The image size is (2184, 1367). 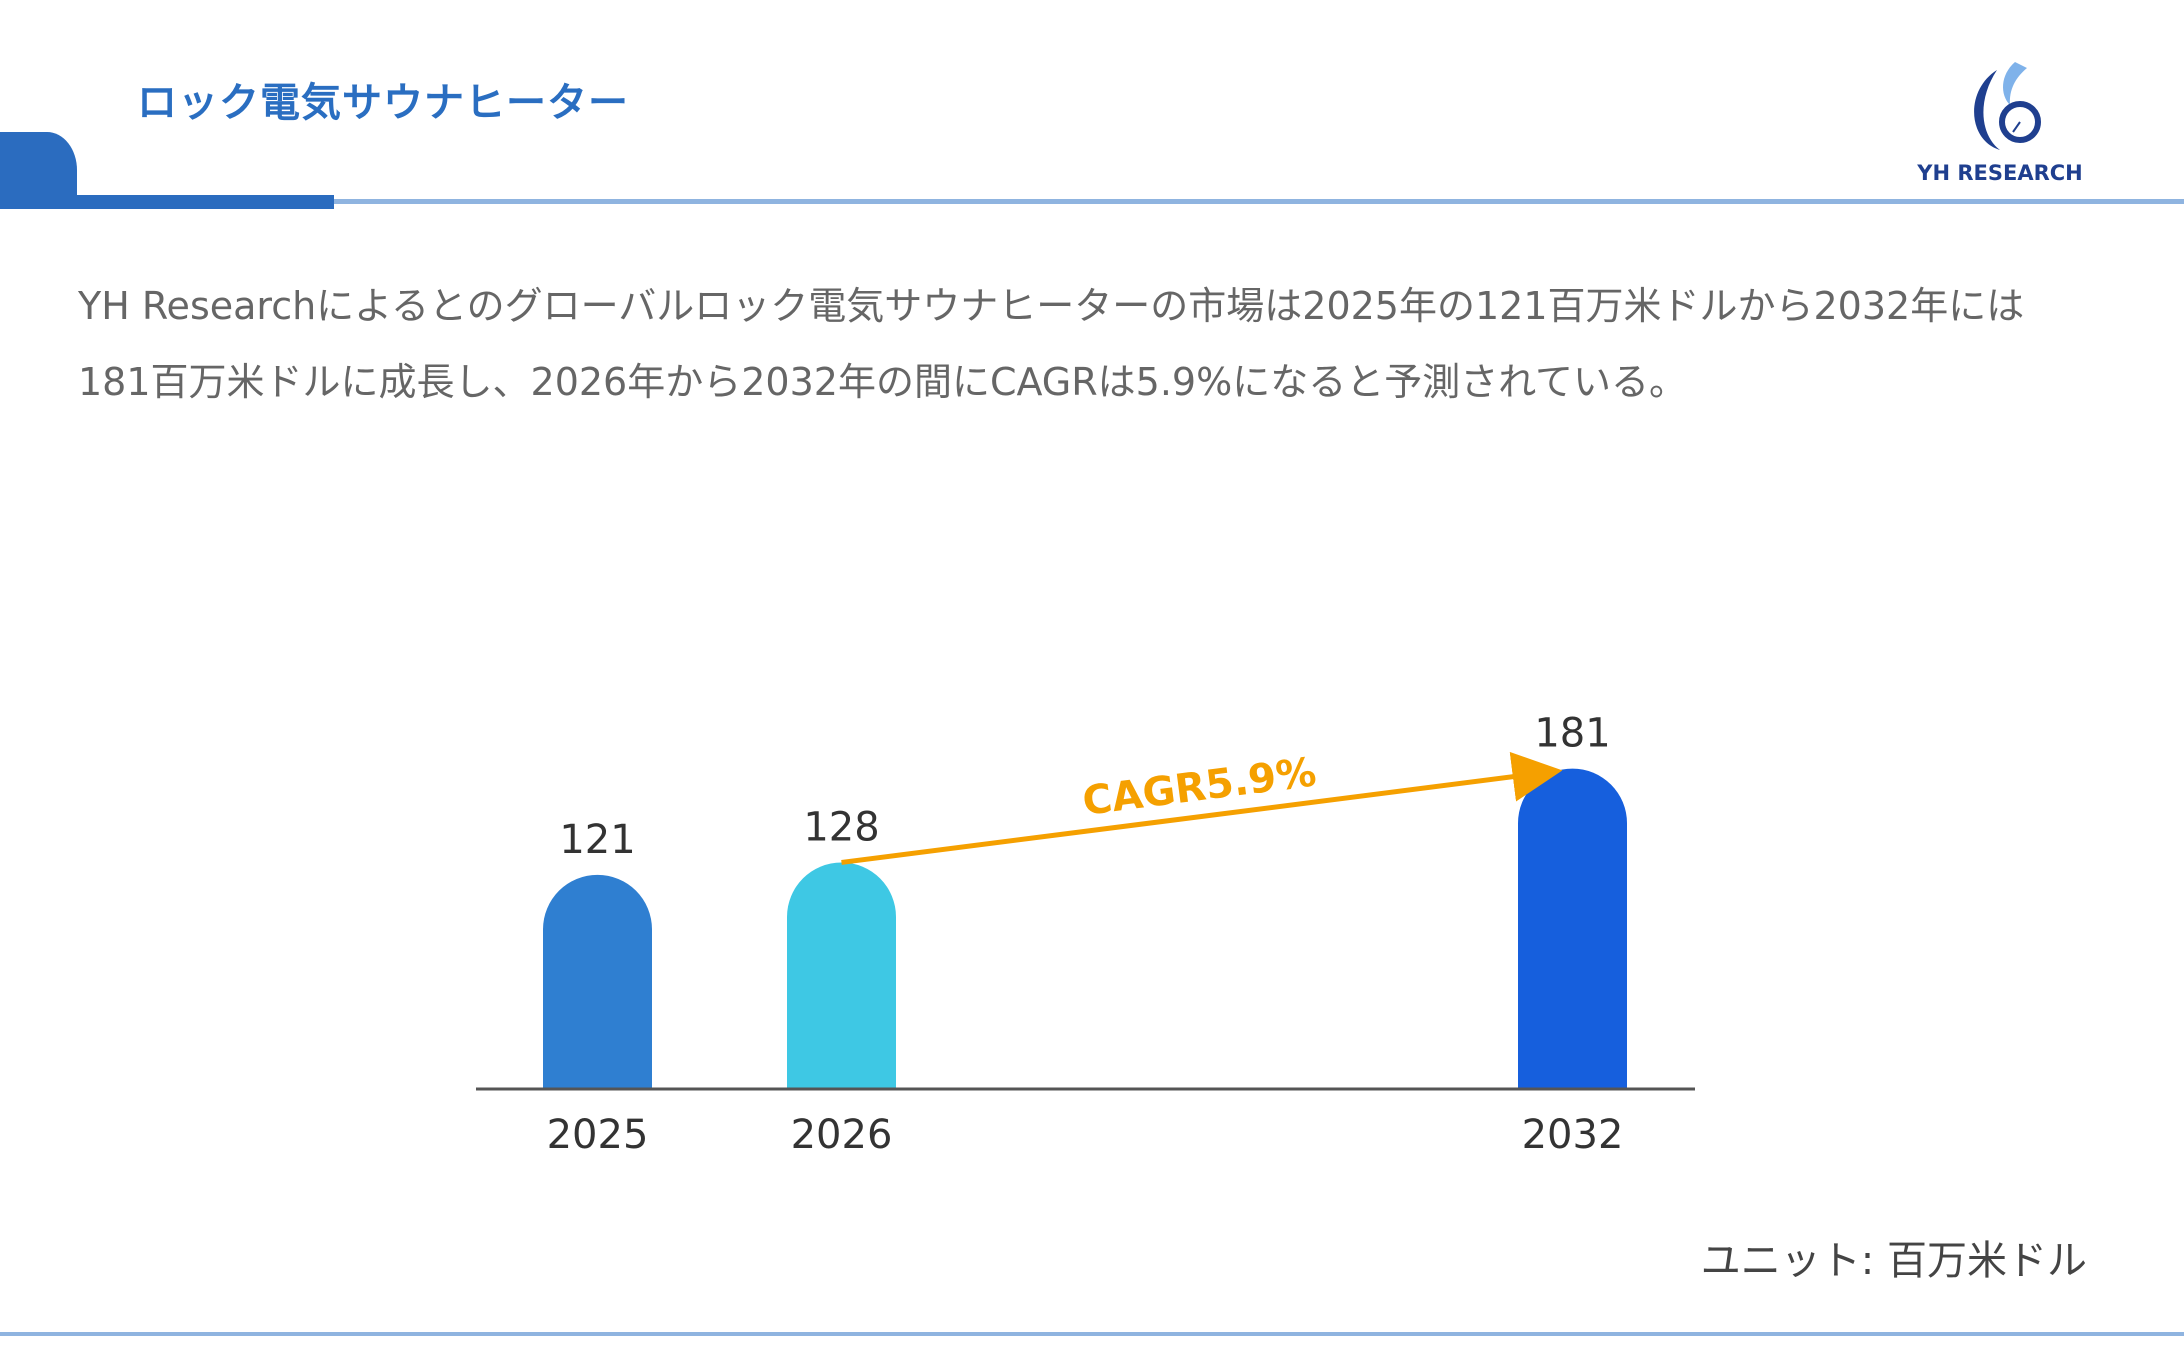 I want to click on footer-divider, so click(x=1092, y=1334).